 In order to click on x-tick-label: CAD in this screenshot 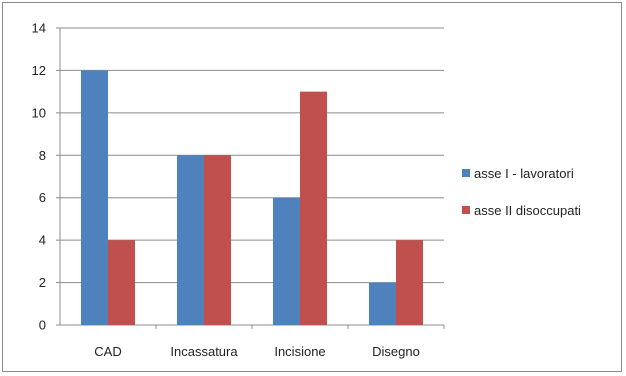, I will do `click(107, 351)`.